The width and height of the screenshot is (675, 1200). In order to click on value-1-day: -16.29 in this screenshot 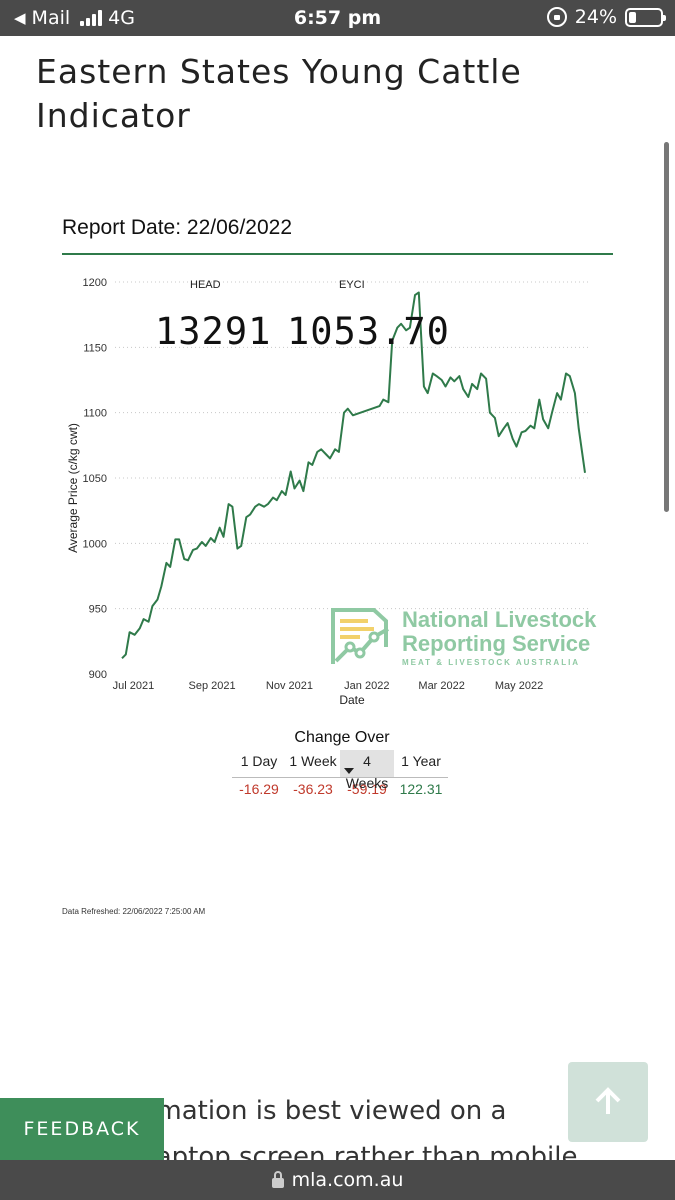, I will do `click(259, 789)`.